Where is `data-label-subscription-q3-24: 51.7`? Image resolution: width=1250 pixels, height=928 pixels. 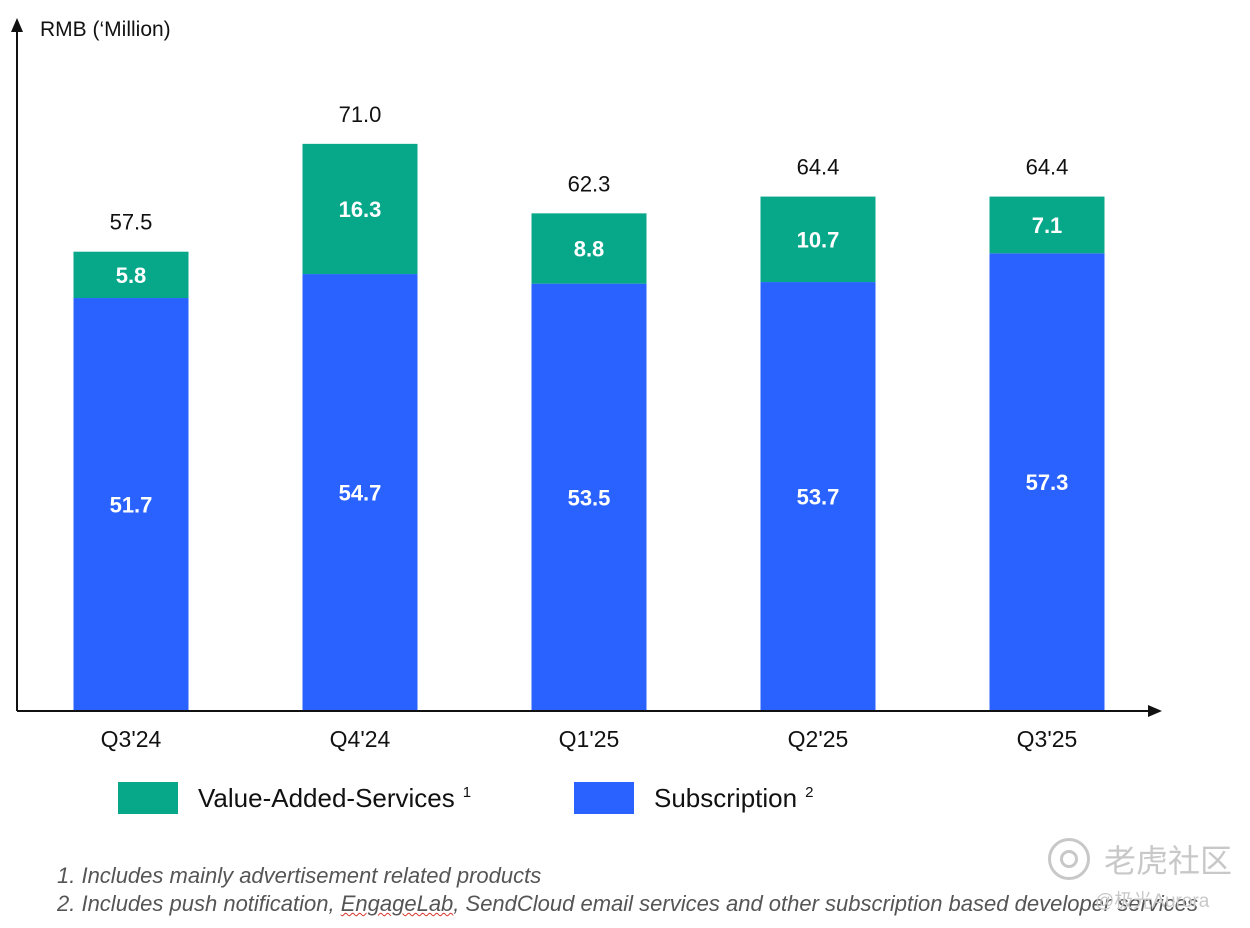 data-label-subscription-q3-24: 51.7 is located at coordinates (131, 505).